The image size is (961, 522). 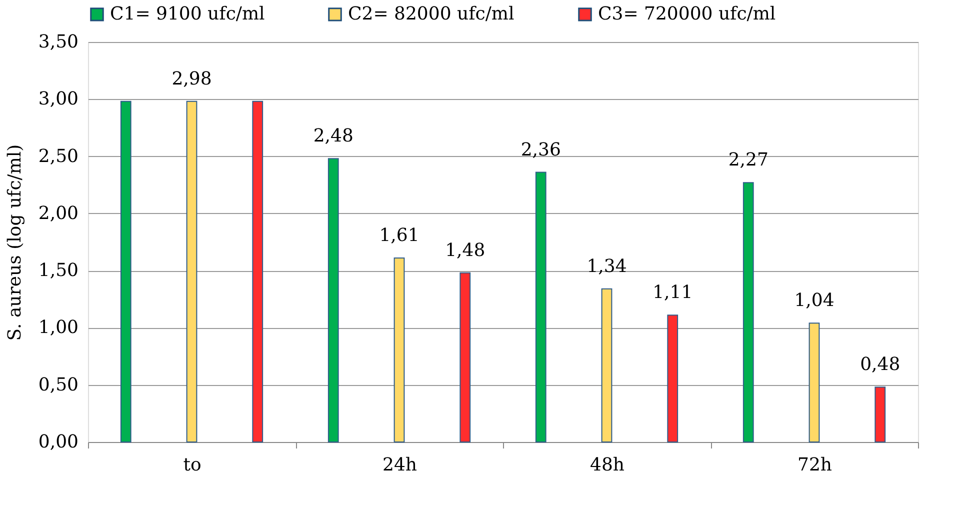 I want to click on y-axis-title: S. aureus (log ufc/ml), so click(x=15, y=242).